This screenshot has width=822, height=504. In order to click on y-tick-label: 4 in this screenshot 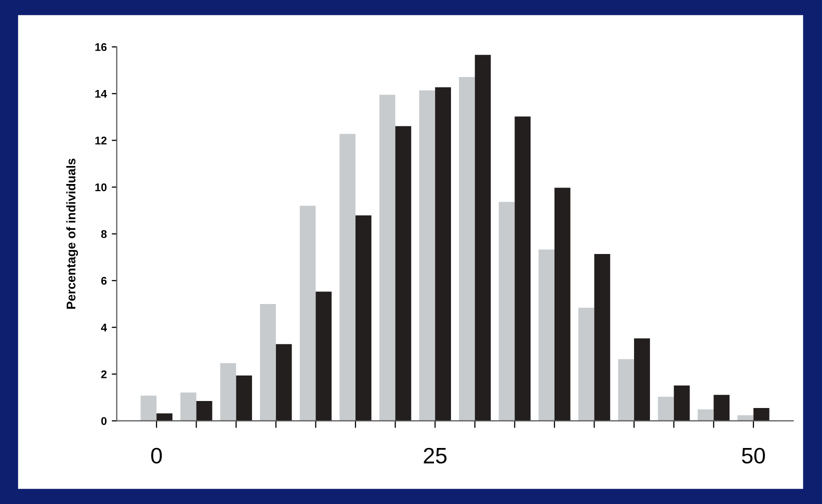, I will do `click(103, 328)`.